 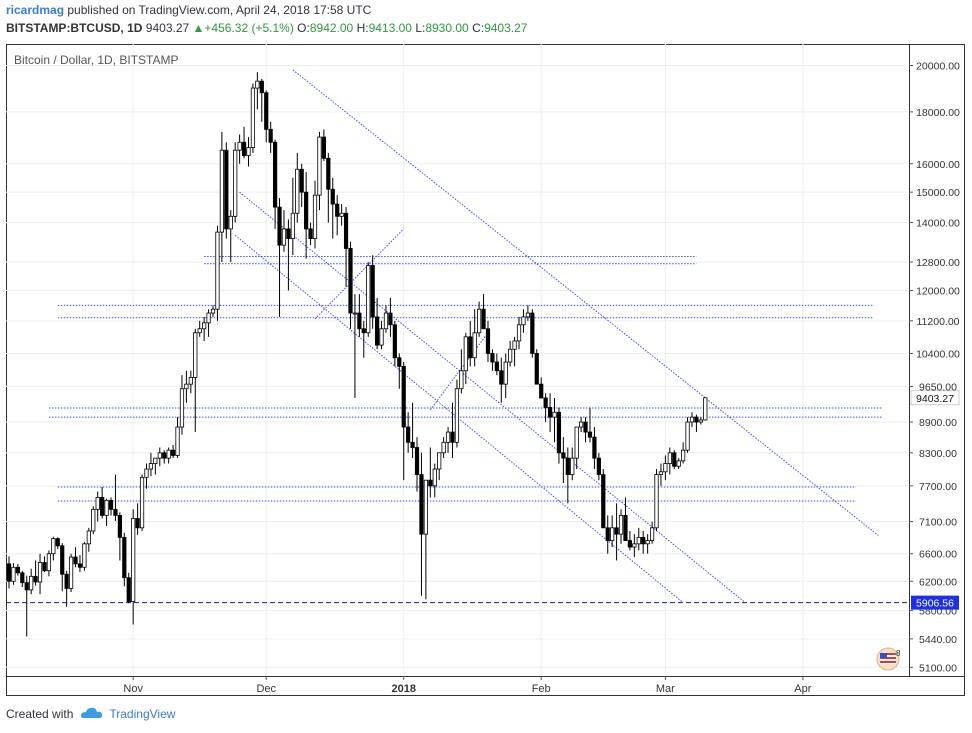 What do you see at coordinates (142, 714) in the screenshot?
I see `tradingview-link: TradingView` at bounding box center [142, 714].